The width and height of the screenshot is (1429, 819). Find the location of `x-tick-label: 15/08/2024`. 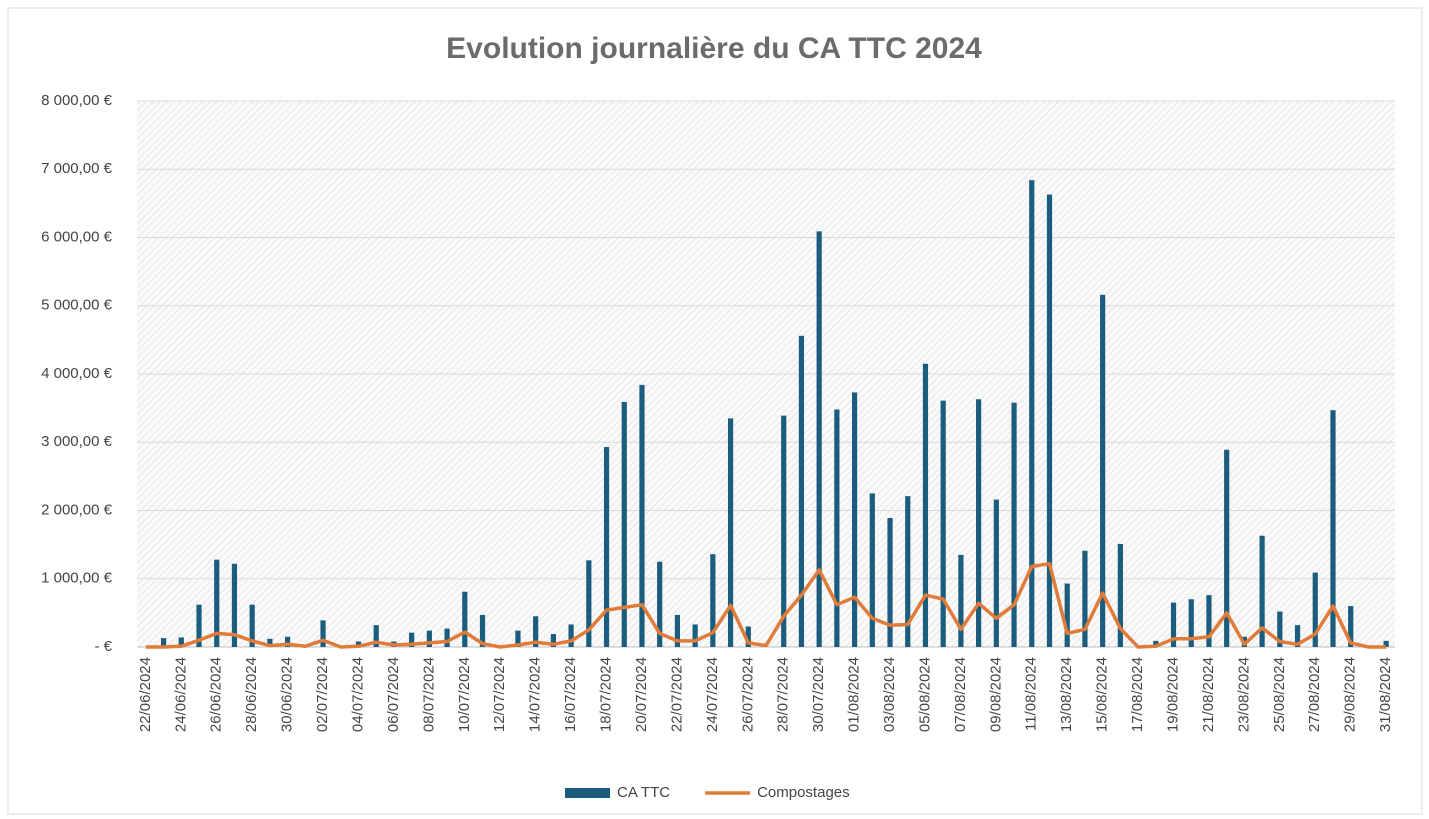

x-tick-label: 15/08/2024 is located at coordinates (1102, 694).